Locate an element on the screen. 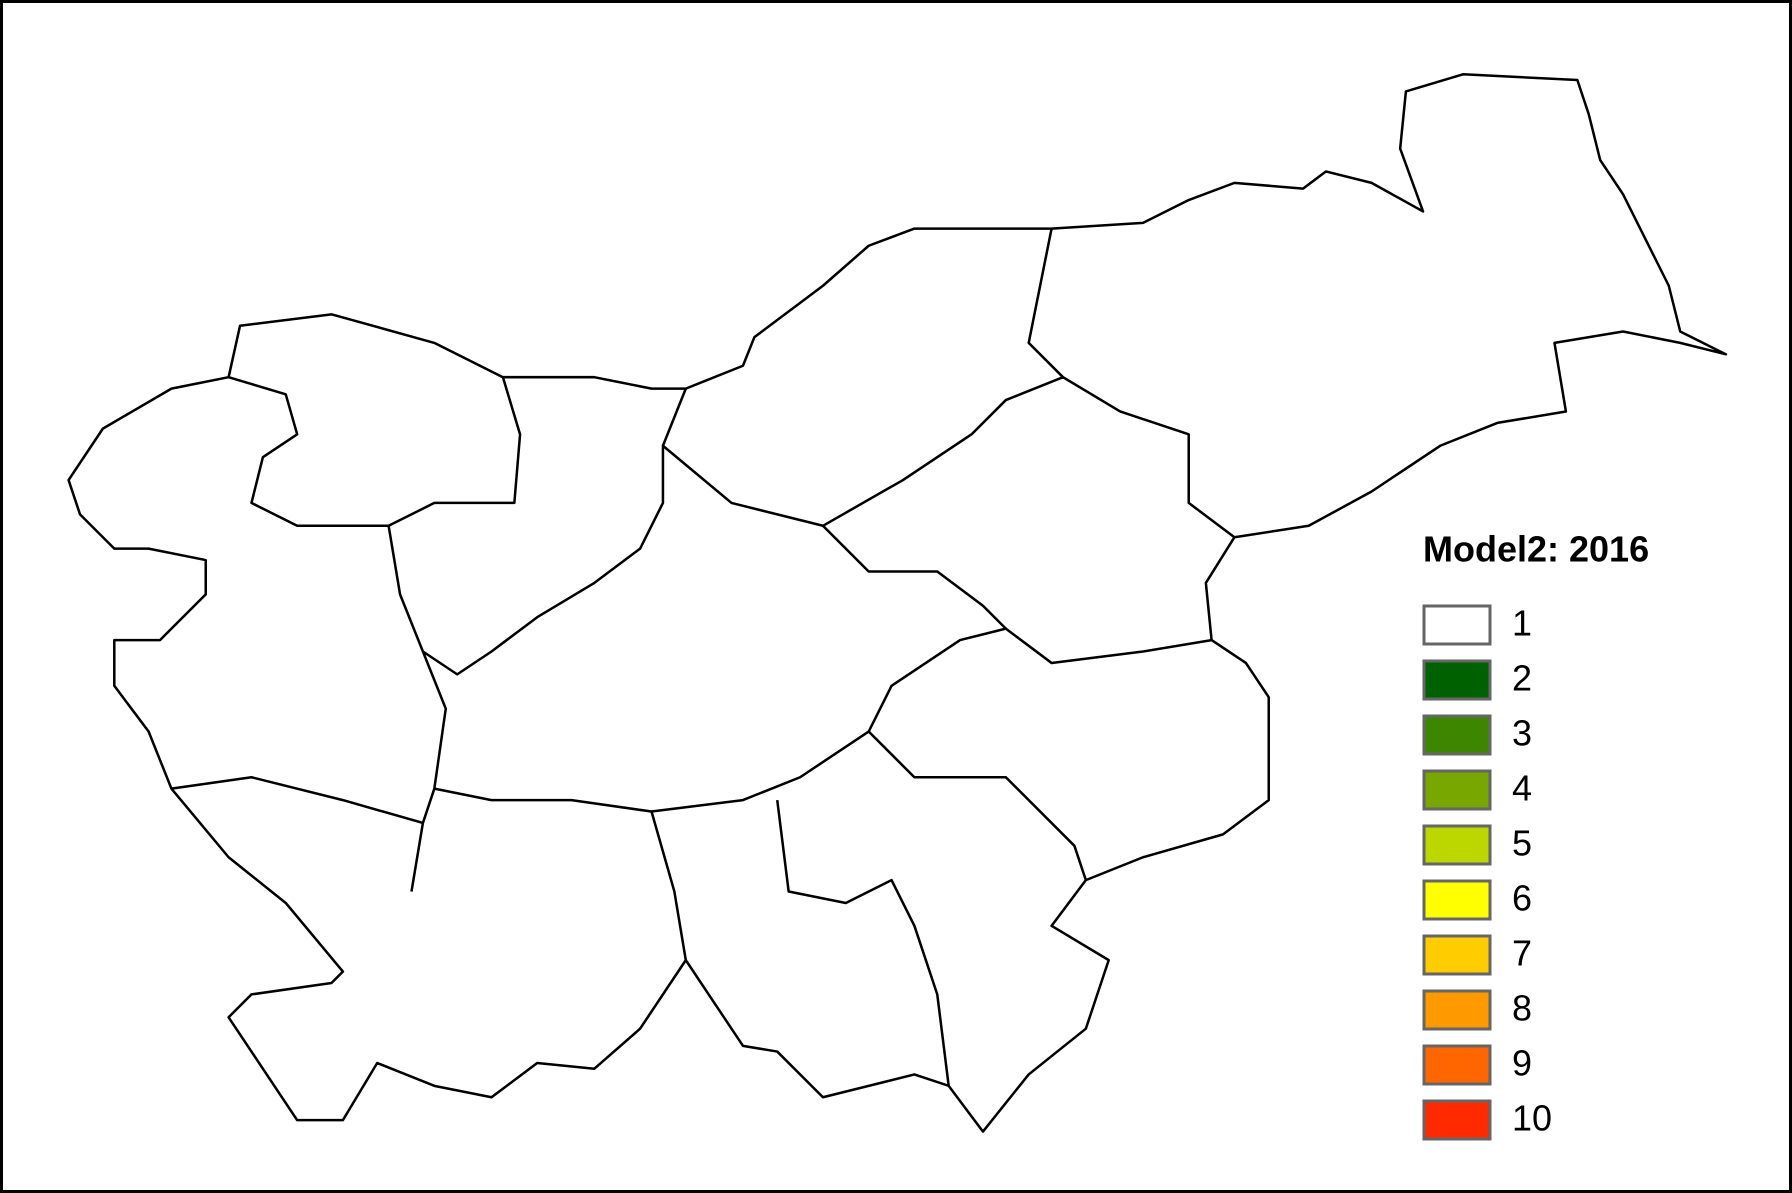  legend-title: Model2: 2016 is located at coordinates (1536, 549).